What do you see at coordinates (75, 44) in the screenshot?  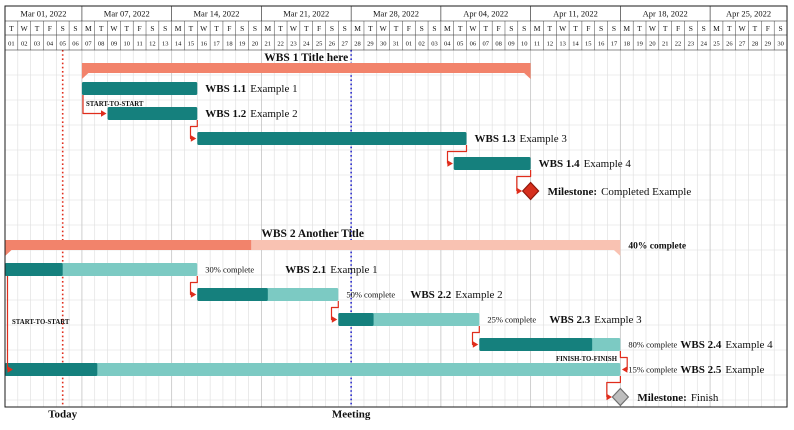 I see `day-number: 06` at bounding box center [75, 44].